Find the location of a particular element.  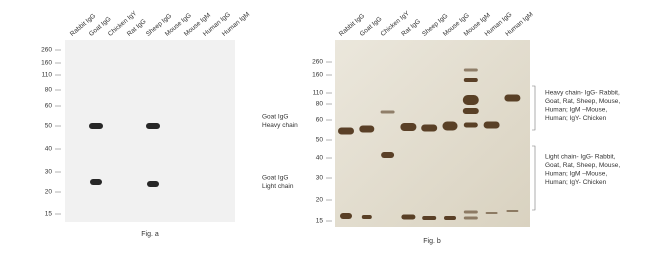

annotation: Heavy chain- IgG- Rabbit, is located at coordinates (582, 93).